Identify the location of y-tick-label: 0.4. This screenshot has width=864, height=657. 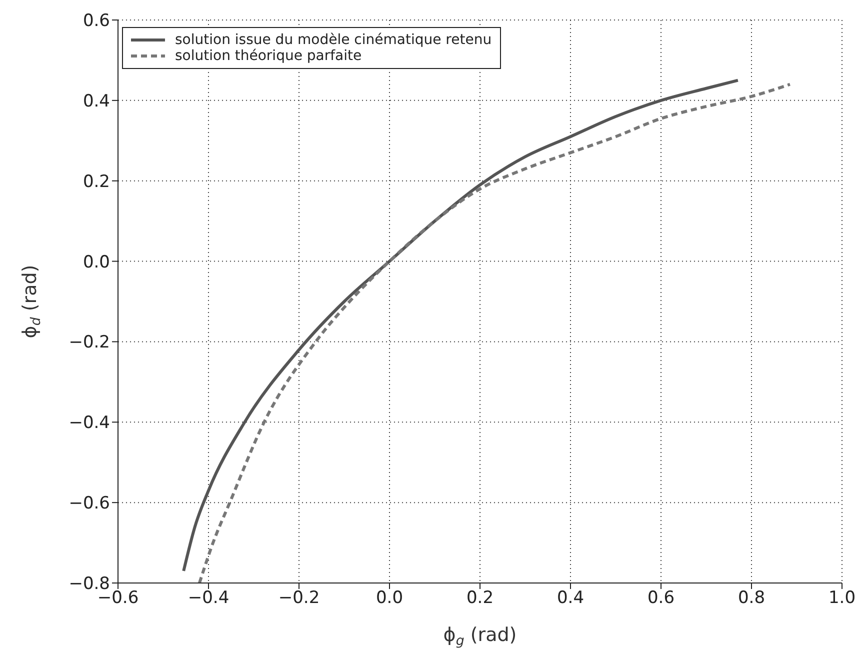
(96, 101).